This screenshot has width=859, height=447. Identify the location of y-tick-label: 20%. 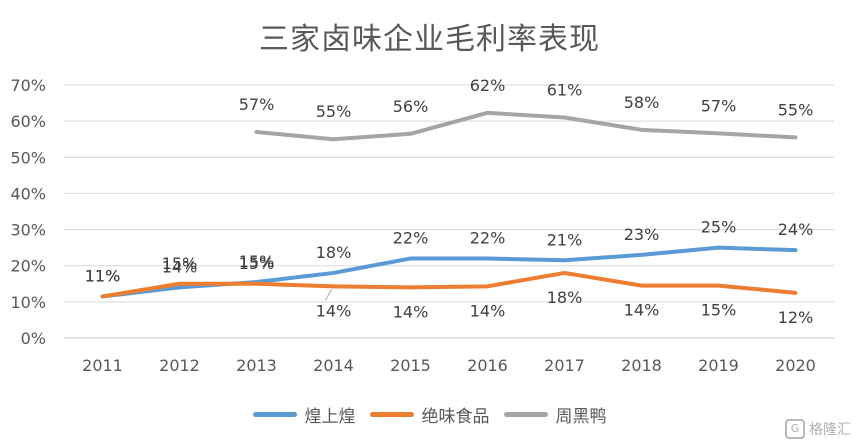
(28, 266).